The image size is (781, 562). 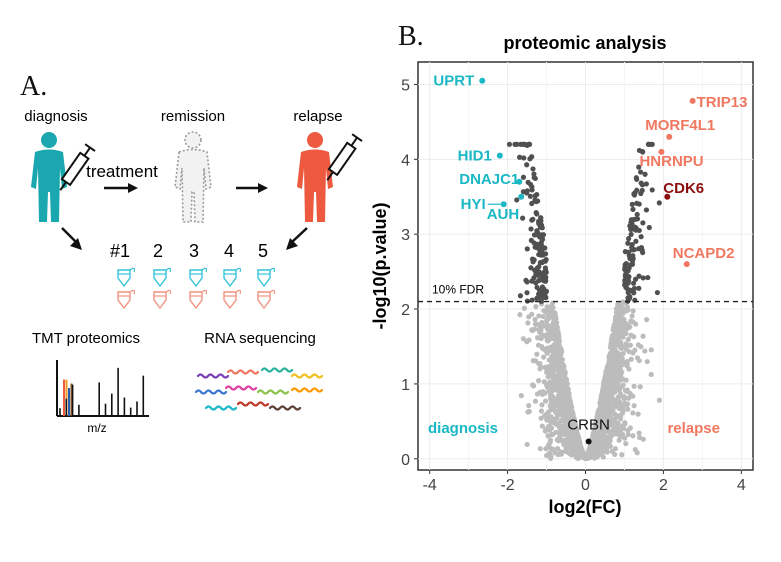 What do you see at coordinates (430, 485) in the screenshot?
I see `x-tick-label: -4` at bounding box center [430, 485].